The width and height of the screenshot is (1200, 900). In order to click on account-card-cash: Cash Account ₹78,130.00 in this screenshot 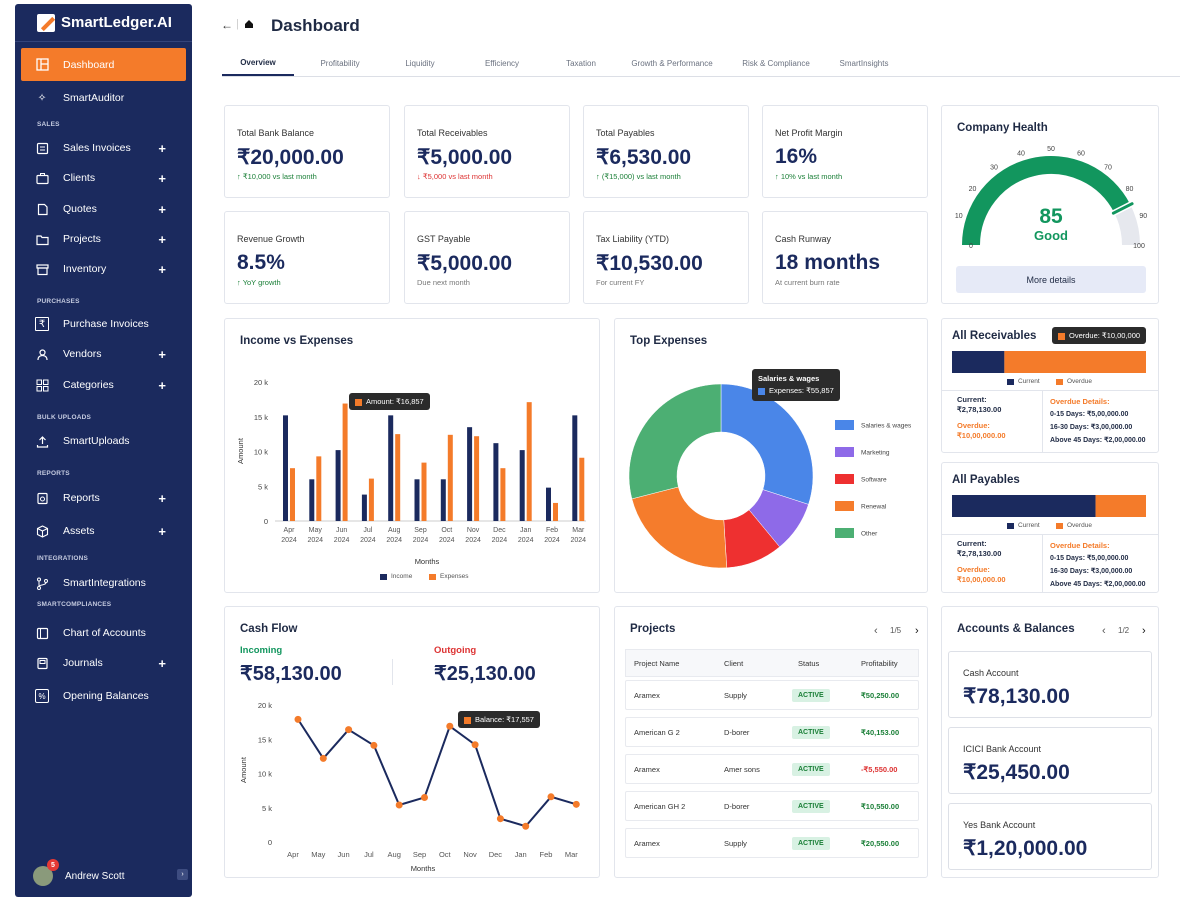, I will do `click(1050, 684)`.